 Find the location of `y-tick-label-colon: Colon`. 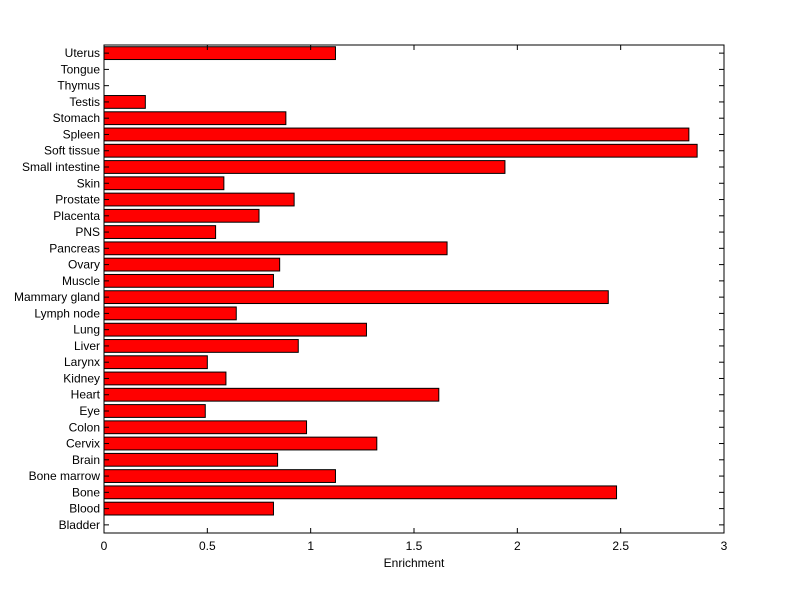

y-tick-label-colon: Colon is located at coordinates (84, 427).